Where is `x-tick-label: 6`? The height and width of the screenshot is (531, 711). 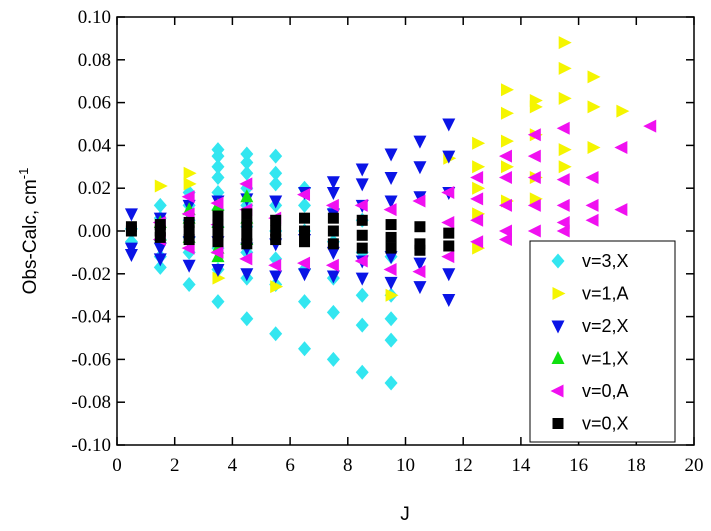
x-tick-label: 6 is located at coordinates (290, 465).